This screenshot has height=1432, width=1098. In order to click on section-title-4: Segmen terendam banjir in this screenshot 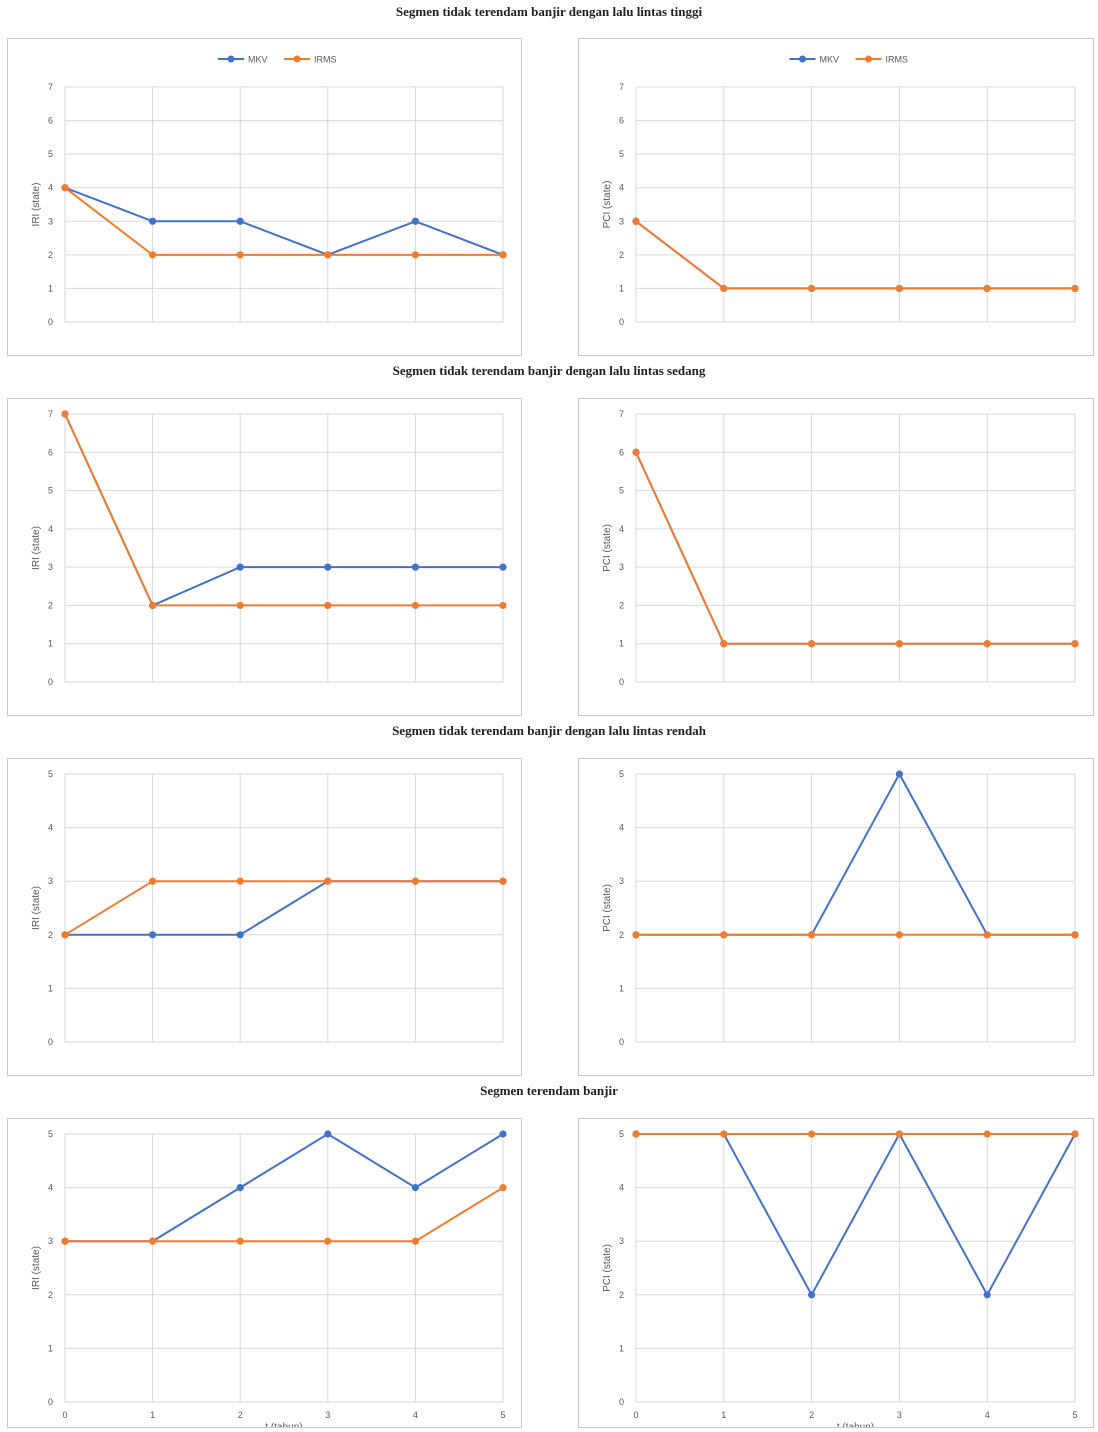, I will do `click(549, 1090)`.